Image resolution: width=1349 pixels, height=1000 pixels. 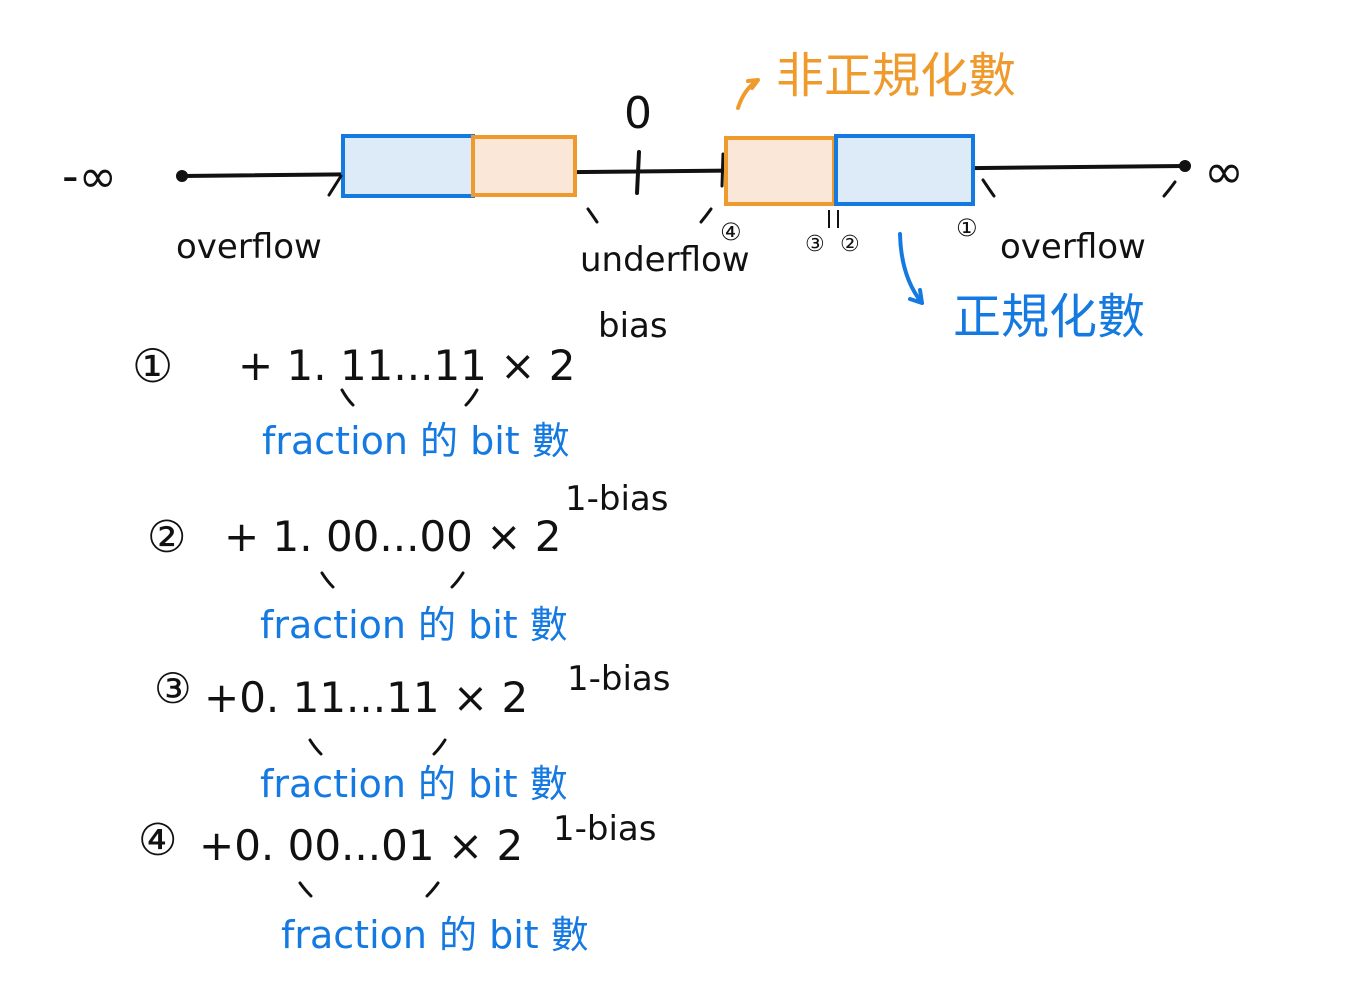 I want to click on tick-right-underflow, so click(x=722, y=170).